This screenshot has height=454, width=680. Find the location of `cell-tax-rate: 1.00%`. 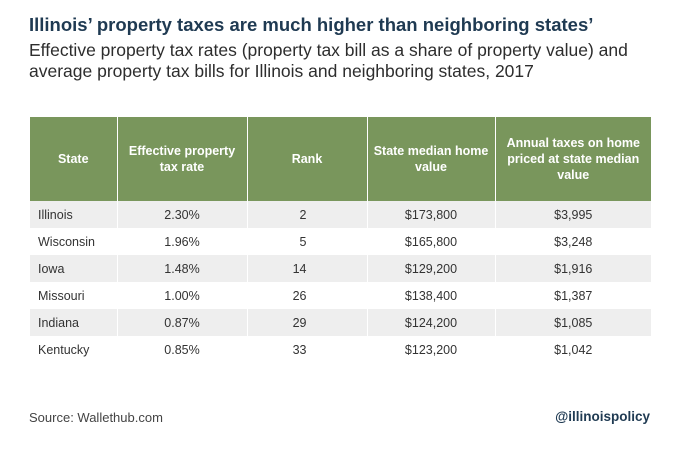

cell-tax-rate: 1.00% is located at coordinates (182, 295).